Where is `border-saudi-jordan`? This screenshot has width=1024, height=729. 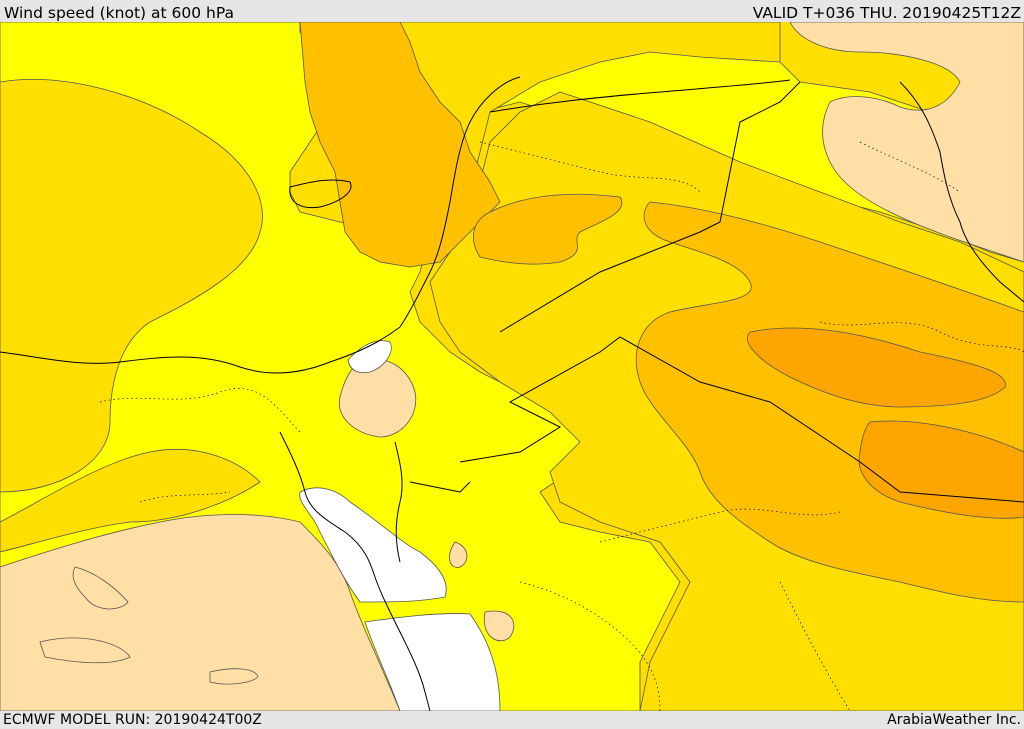 border-saudi-jordan is located at coordinates (440, 487).